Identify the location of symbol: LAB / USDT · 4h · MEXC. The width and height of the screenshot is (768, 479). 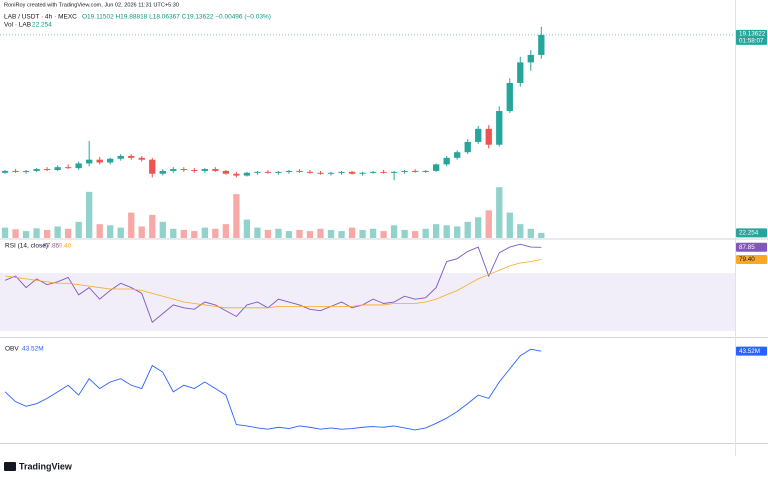
(40, 17).